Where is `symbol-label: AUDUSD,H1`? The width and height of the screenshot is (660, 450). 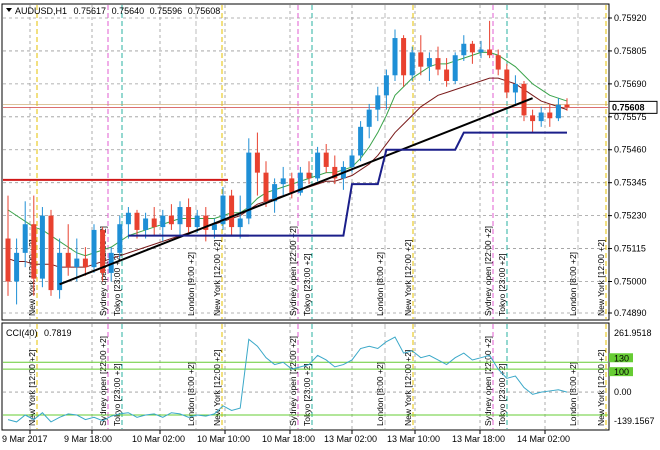 symbol-label: AUDUSD,H1 is located at coordinates (41, 11).